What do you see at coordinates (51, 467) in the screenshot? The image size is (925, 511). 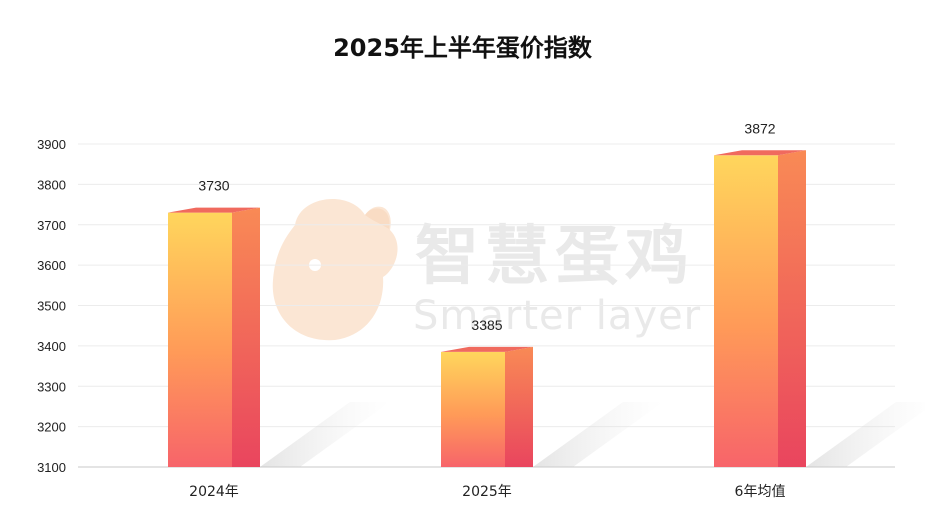 I see `y-tick-label: 3100` at bounding box center [51, 467].